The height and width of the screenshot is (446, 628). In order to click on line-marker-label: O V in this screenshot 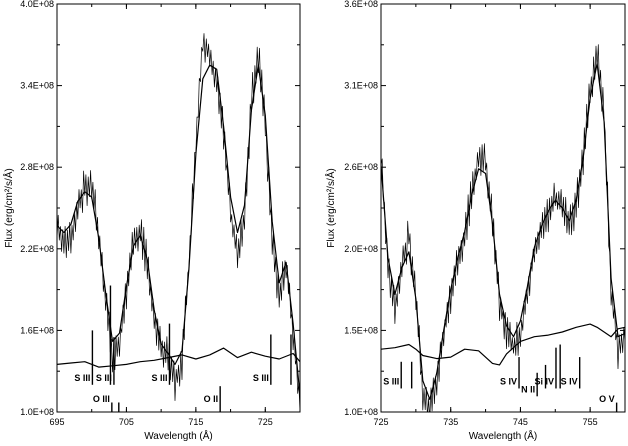, I will do `click(607, 399)`.